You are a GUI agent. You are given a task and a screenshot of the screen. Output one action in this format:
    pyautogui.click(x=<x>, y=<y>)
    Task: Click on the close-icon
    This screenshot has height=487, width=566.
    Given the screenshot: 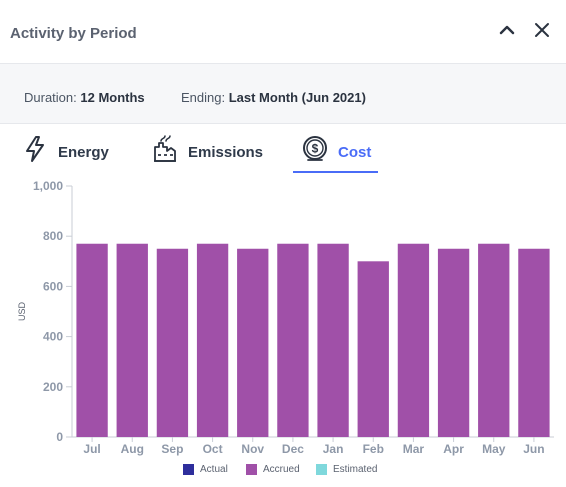 What is the action you would take?
    pyautogui.click(x=542, y=30)
    